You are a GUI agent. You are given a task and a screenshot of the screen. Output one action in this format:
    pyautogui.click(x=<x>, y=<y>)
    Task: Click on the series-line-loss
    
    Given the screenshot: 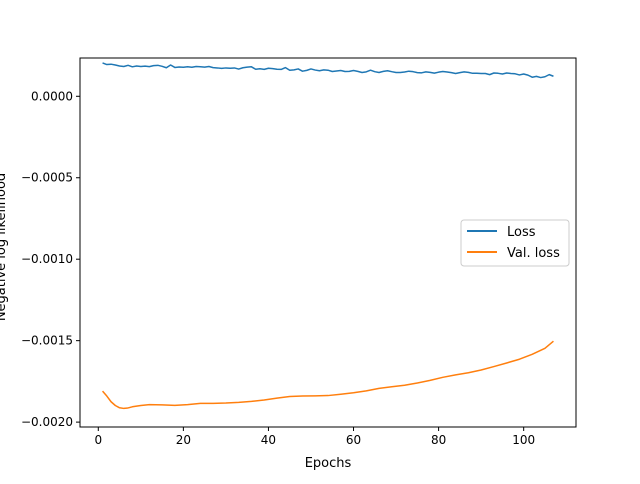 What is the action you would take?
    pyautogui.click(x=328, y=70)
    